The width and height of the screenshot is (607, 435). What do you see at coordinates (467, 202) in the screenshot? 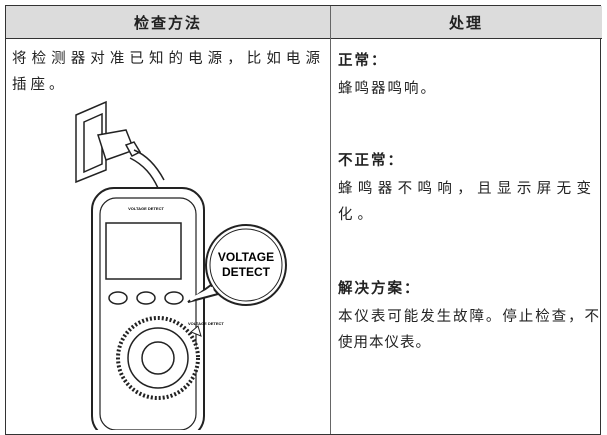
I see `section-text: 蜂鸣器不鸣响，且显示屏无变化。` at bounding box center [467, 202].